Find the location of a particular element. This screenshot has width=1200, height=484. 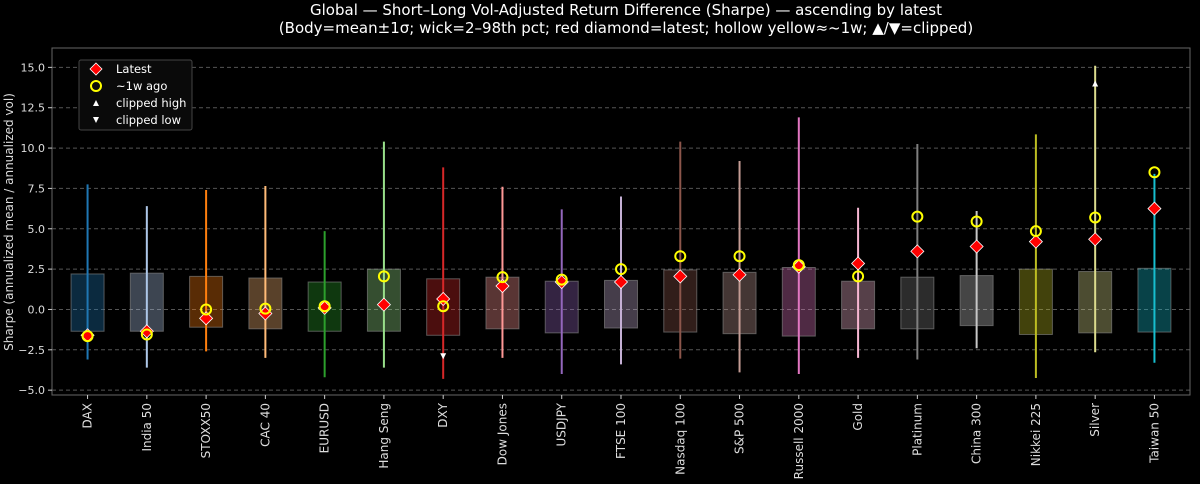

x-tick-label: Nikkei 225 is located at coordinates (1036, 434).